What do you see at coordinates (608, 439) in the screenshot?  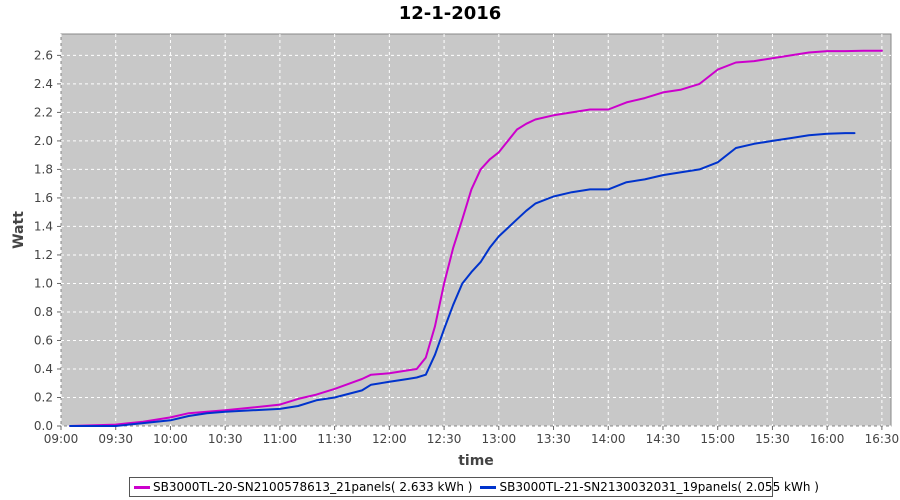 I see `x-tick-label: 14:00` at bounding box center [608, 439].